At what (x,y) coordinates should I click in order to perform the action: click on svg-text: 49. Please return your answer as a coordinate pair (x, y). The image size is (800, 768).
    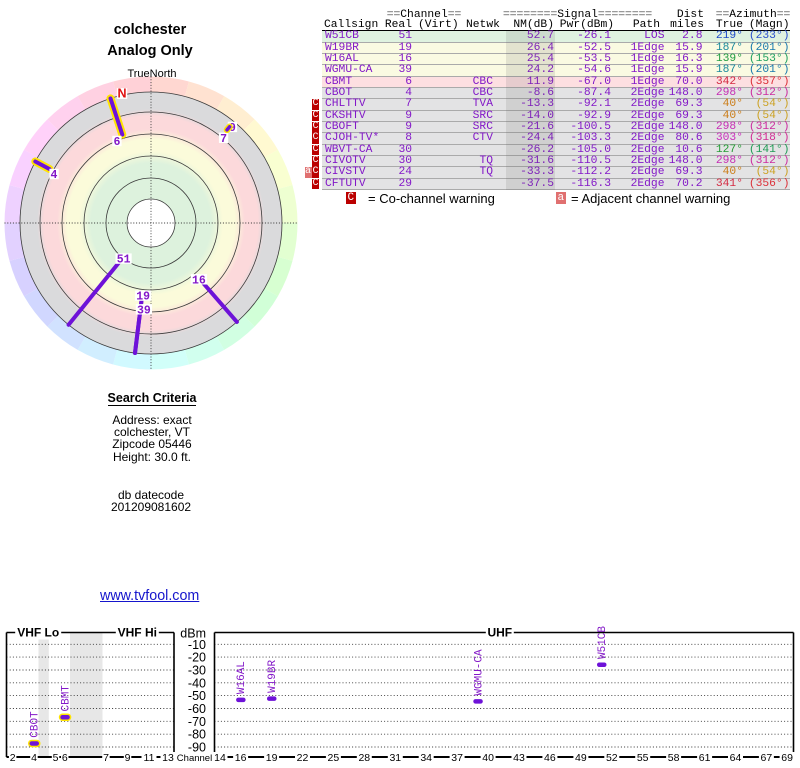
    Looking at the image, I should click on (581, 758).